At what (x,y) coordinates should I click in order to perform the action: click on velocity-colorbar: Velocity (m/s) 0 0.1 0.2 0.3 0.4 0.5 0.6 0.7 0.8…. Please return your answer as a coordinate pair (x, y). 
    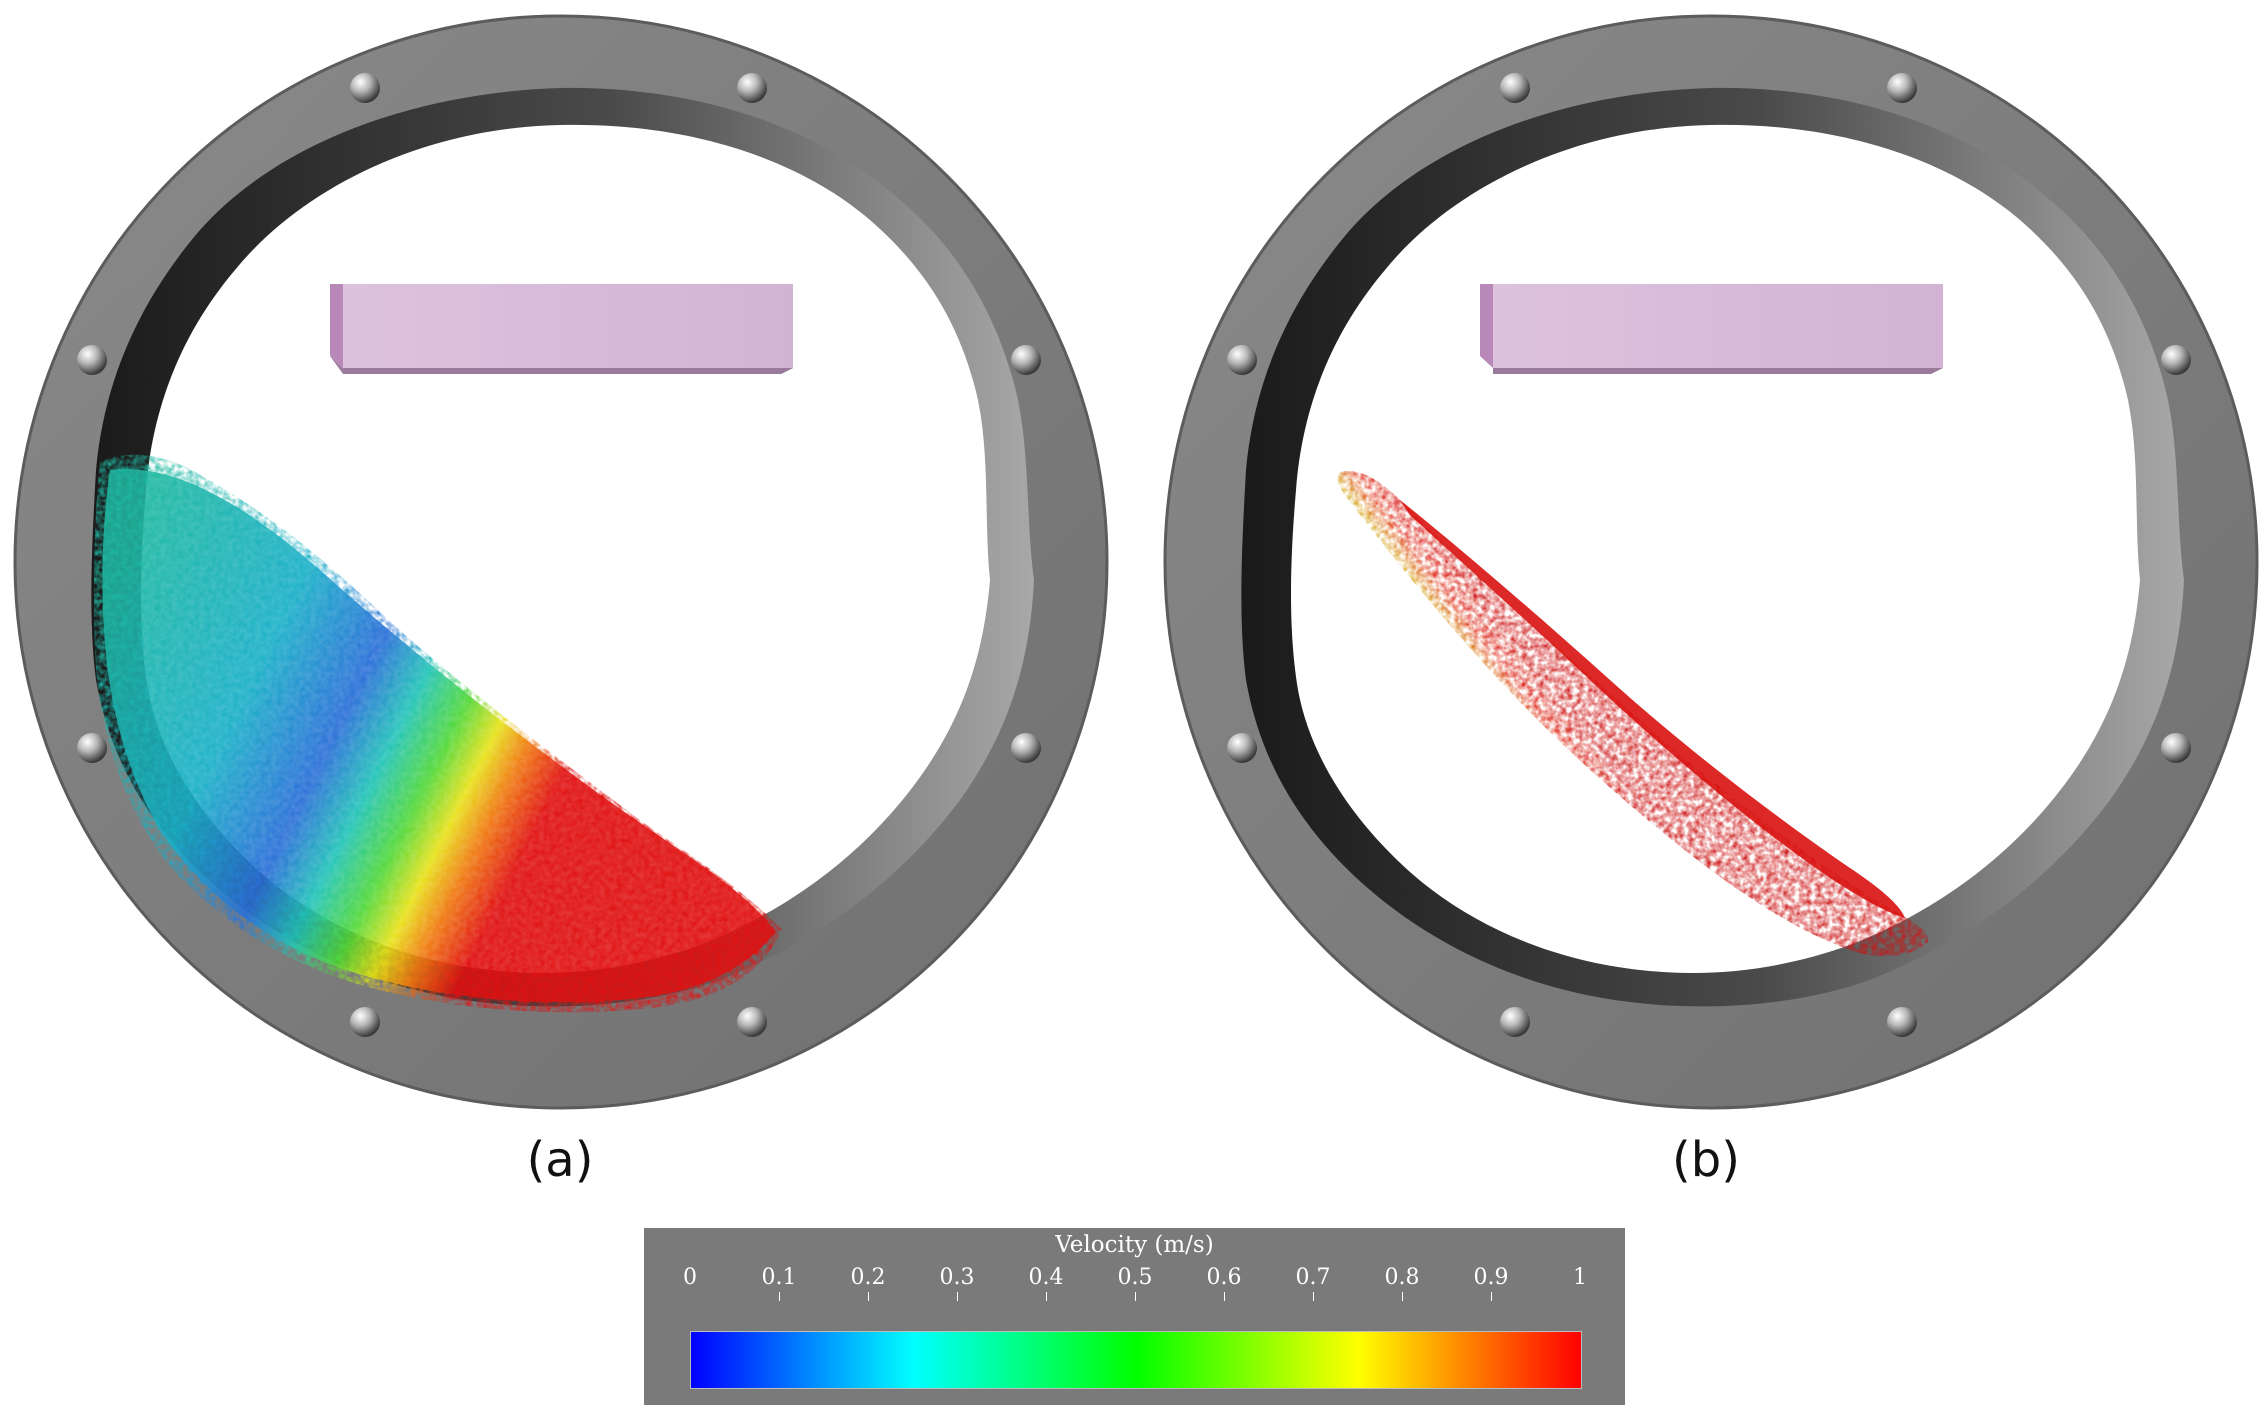
    Looking at the image, I should click on (1134, 1316).